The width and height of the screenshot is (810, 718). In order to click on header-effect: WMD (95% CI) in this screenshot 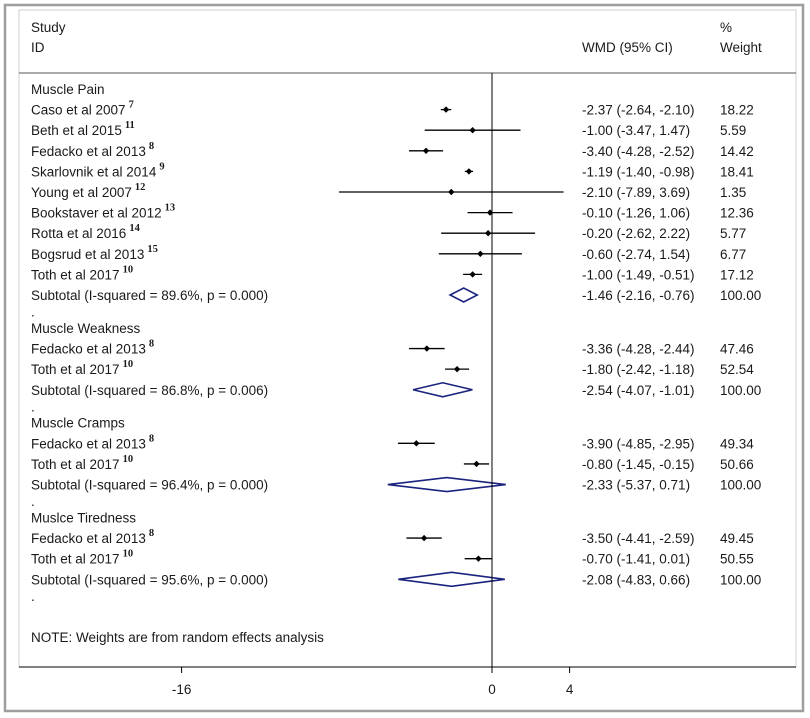, I will do `click(627, 47)`.